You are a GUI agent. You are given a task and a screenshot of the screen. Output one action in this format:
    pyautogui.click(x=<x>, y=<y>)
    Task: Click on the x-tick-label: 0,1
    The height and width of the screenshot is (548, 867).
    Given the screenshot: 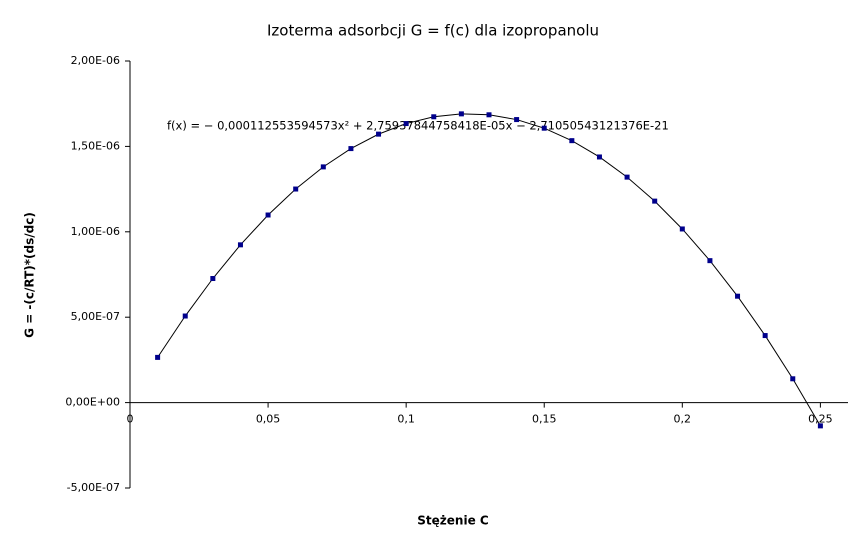 What is the action you would take?
    pyautogui.click(x=406, y=419)
    